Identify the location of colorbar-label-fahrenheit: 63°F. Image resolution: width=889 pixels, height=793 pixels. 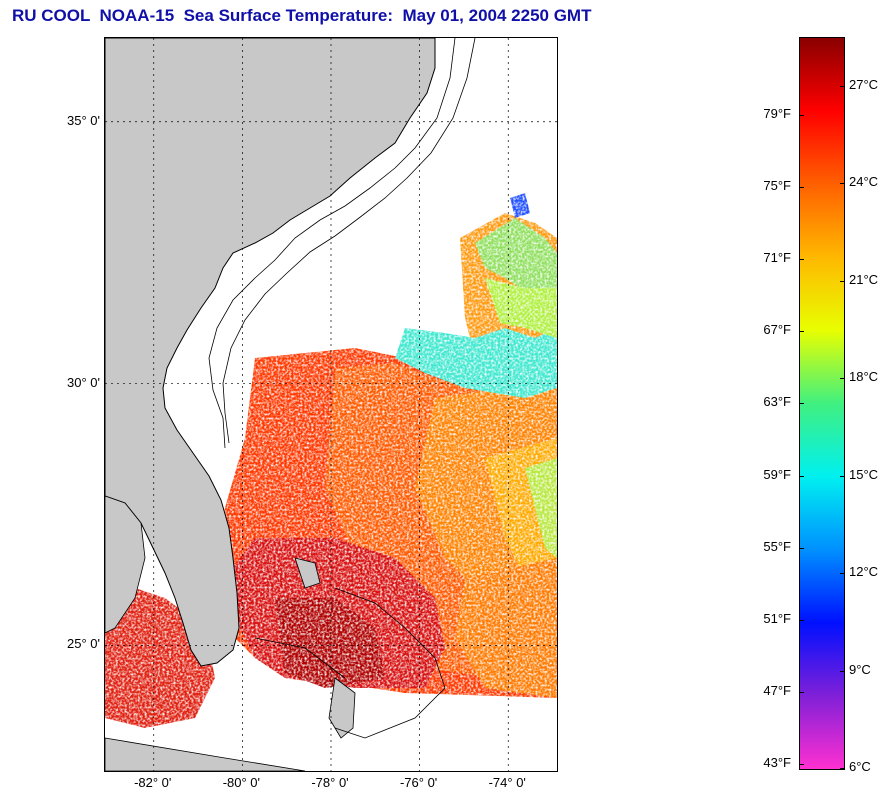
(777, 402).